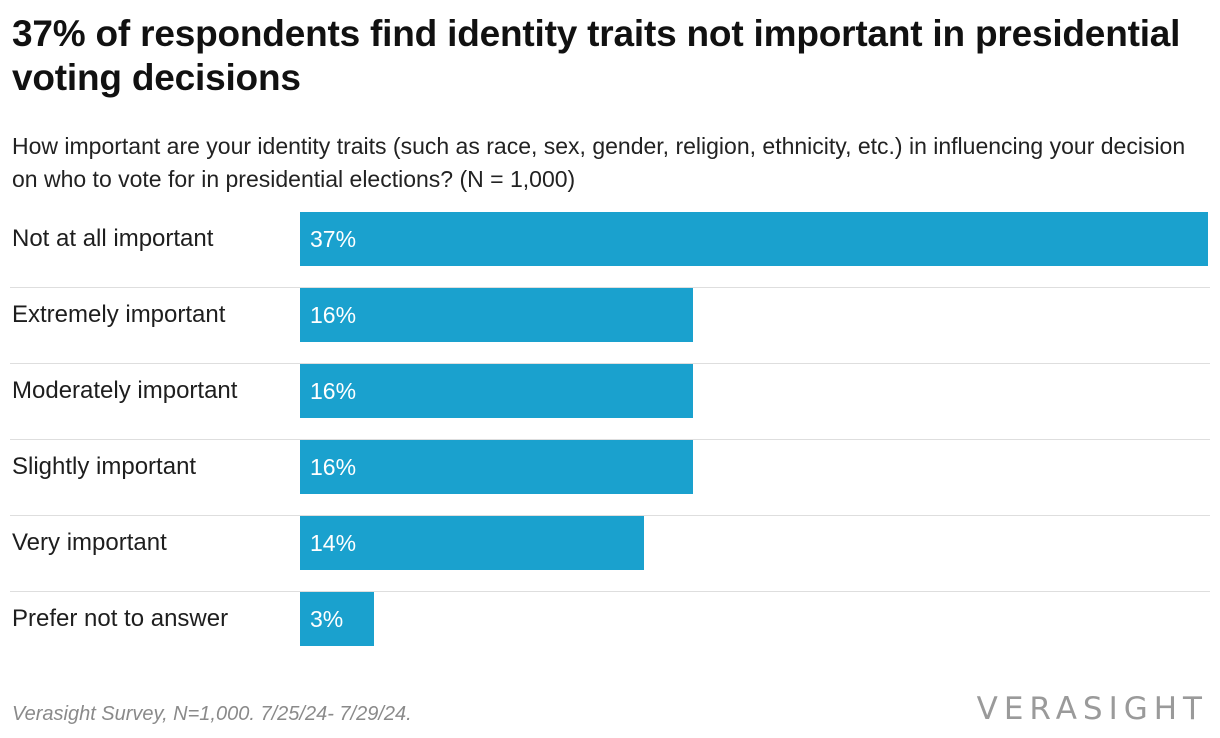  Describe the element at coordinates (120, 618) in the screenshot. I see `category-label: Prefer not to answer` at that location.